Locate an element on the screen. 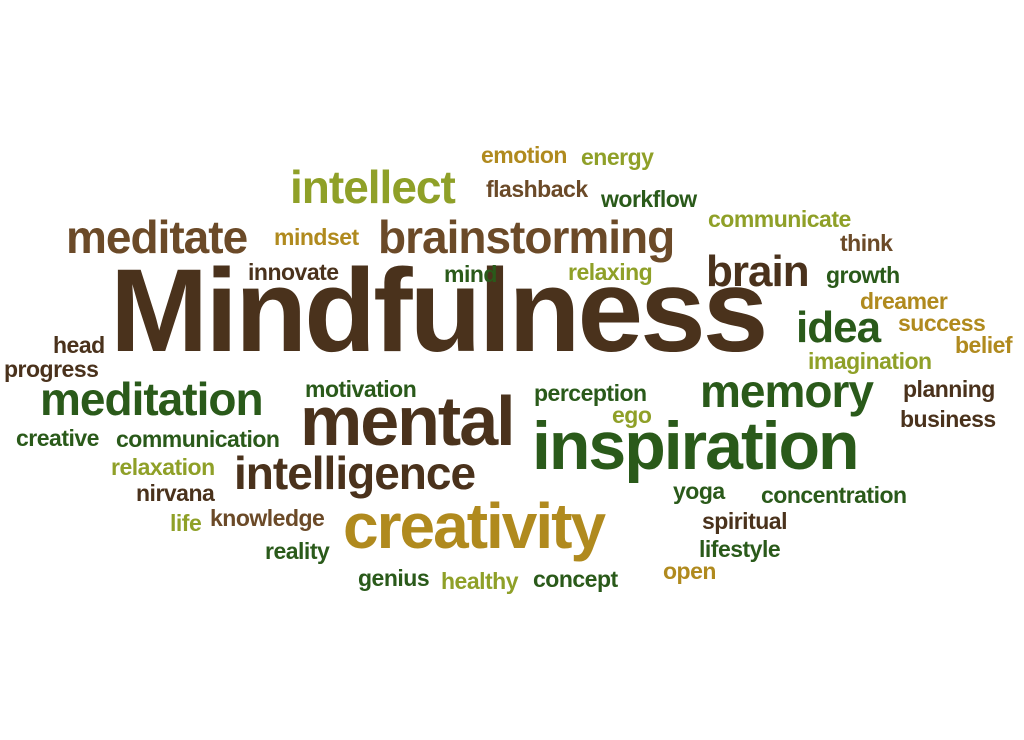 The height and width of the screenshot is (740, 1024). word-perception: perception is located at coordinates (590, 393).